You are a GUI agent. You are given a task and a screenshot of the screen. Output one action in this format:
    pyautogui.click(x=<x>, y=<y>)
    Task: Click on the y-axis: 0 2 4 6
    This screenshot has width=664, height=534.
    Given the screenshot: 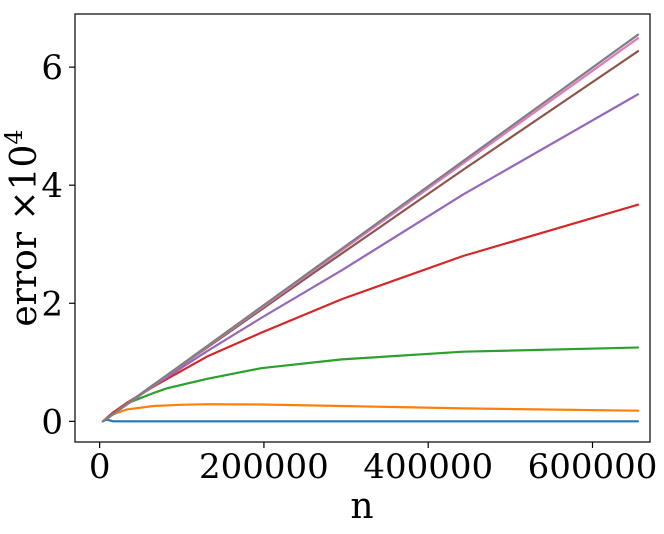 What is the action you would take?
    pyautogui.click(x=58, y=245)
    